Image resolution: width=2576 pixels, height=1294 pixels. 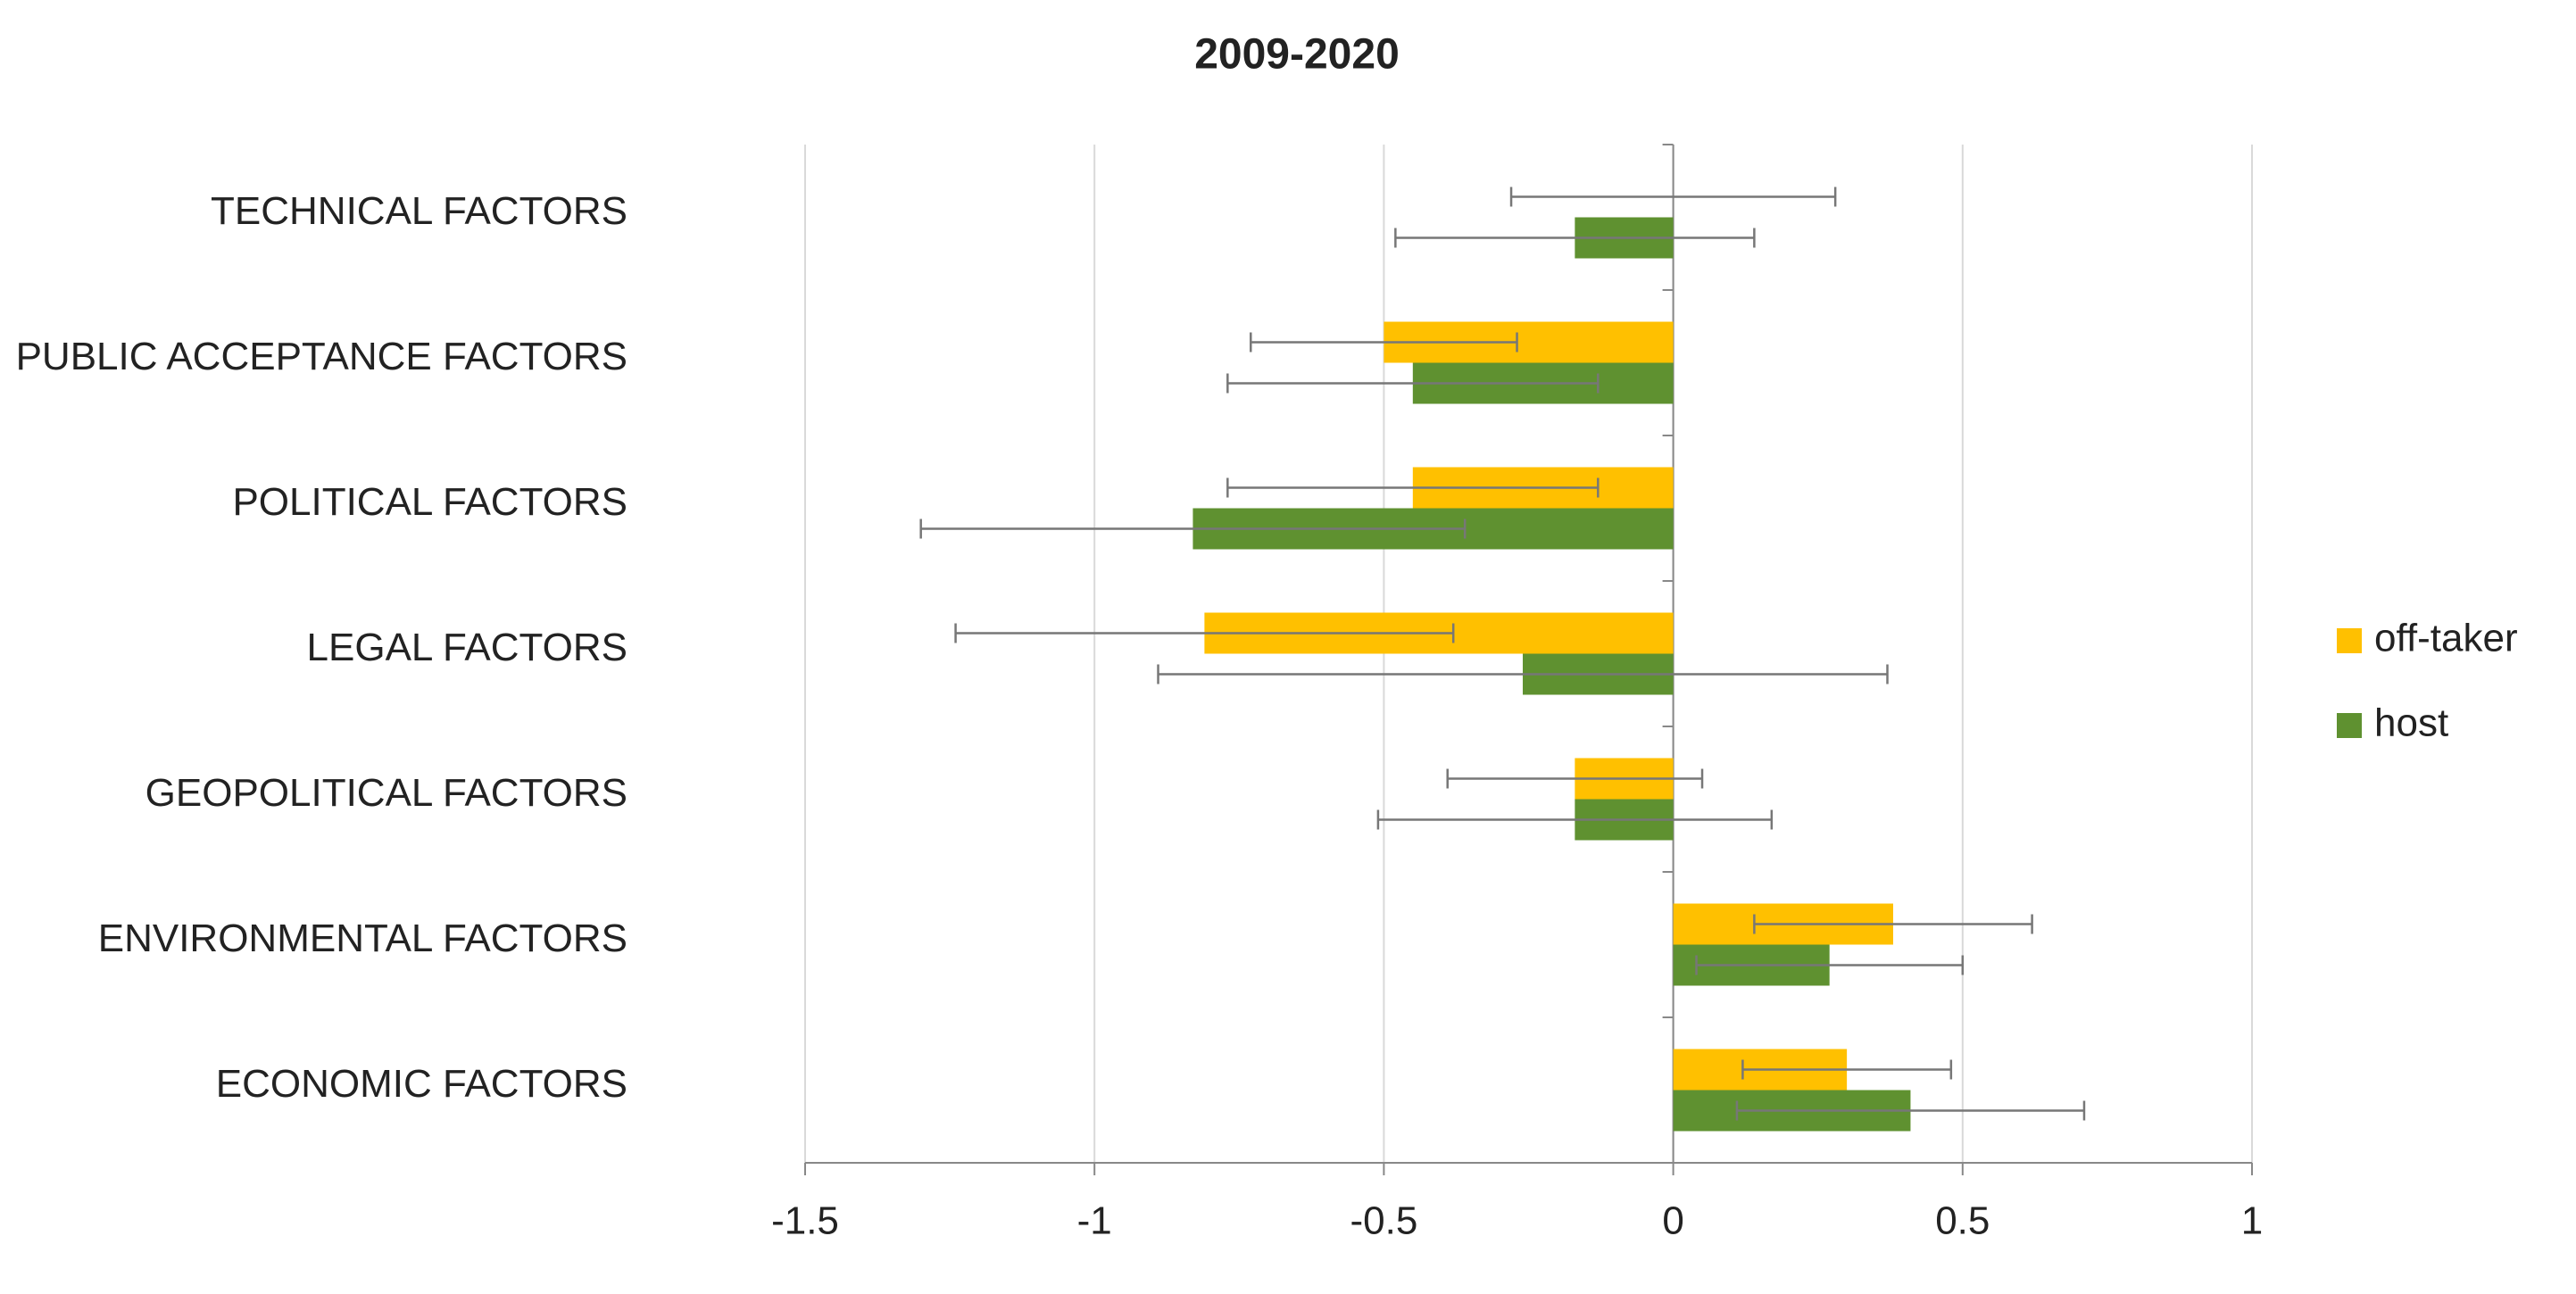 What do you see at coordinates (2411, 723) in the screenshot?
I see `legend-label: host` at bounding box center [2411, 723].